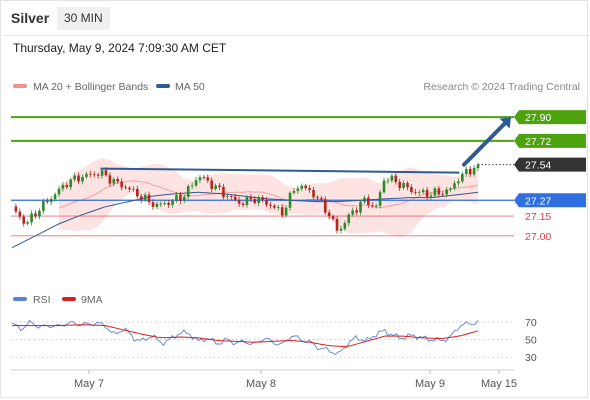 This screenshot has height=400, width=590. What do you see at coordinates (550, 176) in the screenshot?
I see `level-label-tags: 27.90 27.72 27.54 27.27 27.15 27.00` at bounding box center [550, 176].